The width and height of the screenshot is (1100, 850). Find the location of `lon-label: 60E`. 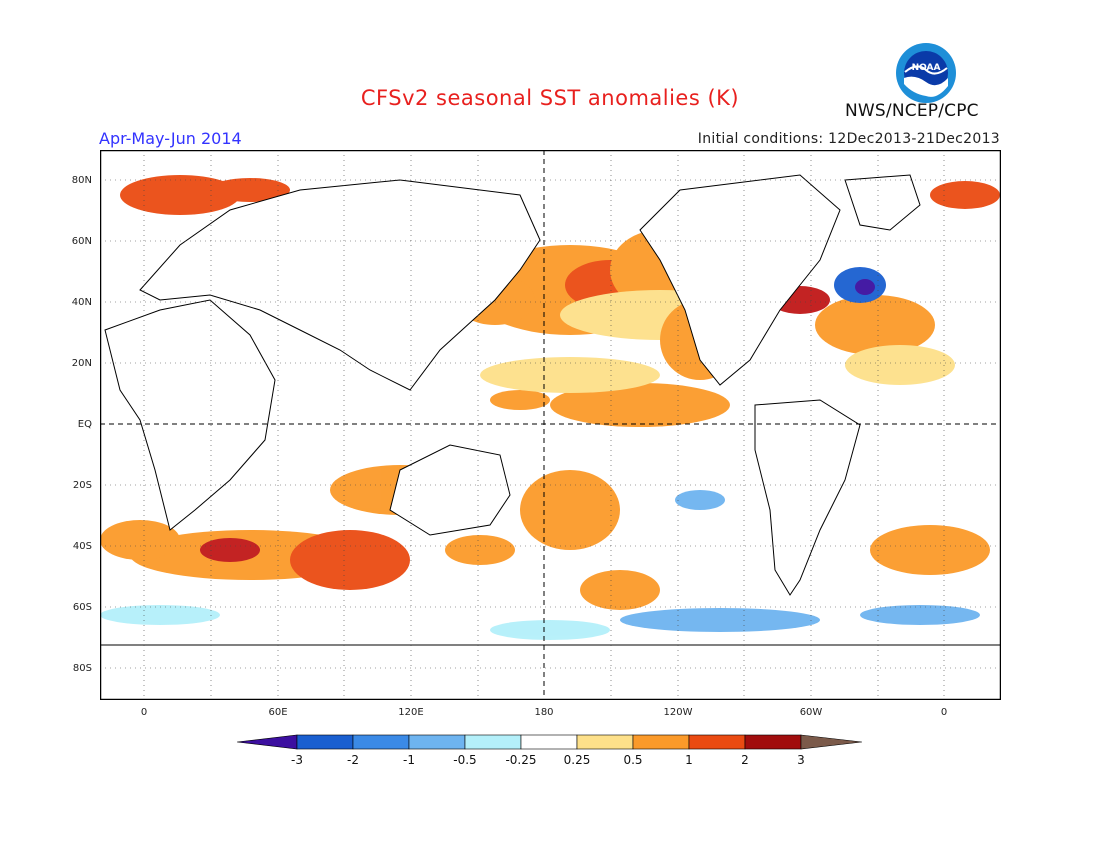

lon-label: 60E is located at coordinates (278, 712).